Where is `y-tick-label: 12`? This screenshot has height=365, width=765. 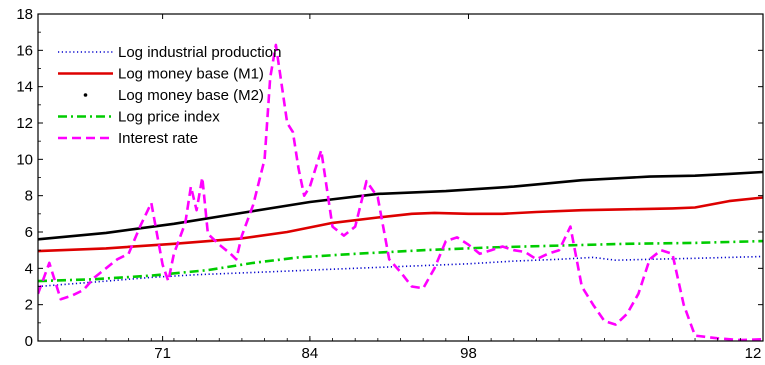
y-tick-label: 12 is located at coordinates (24, 123).